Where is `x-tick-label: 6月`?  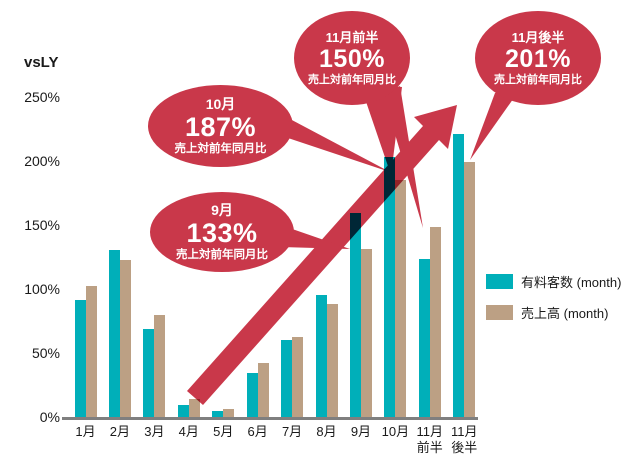
x-tick-label: 6月 is located at coordinates (257, 431).